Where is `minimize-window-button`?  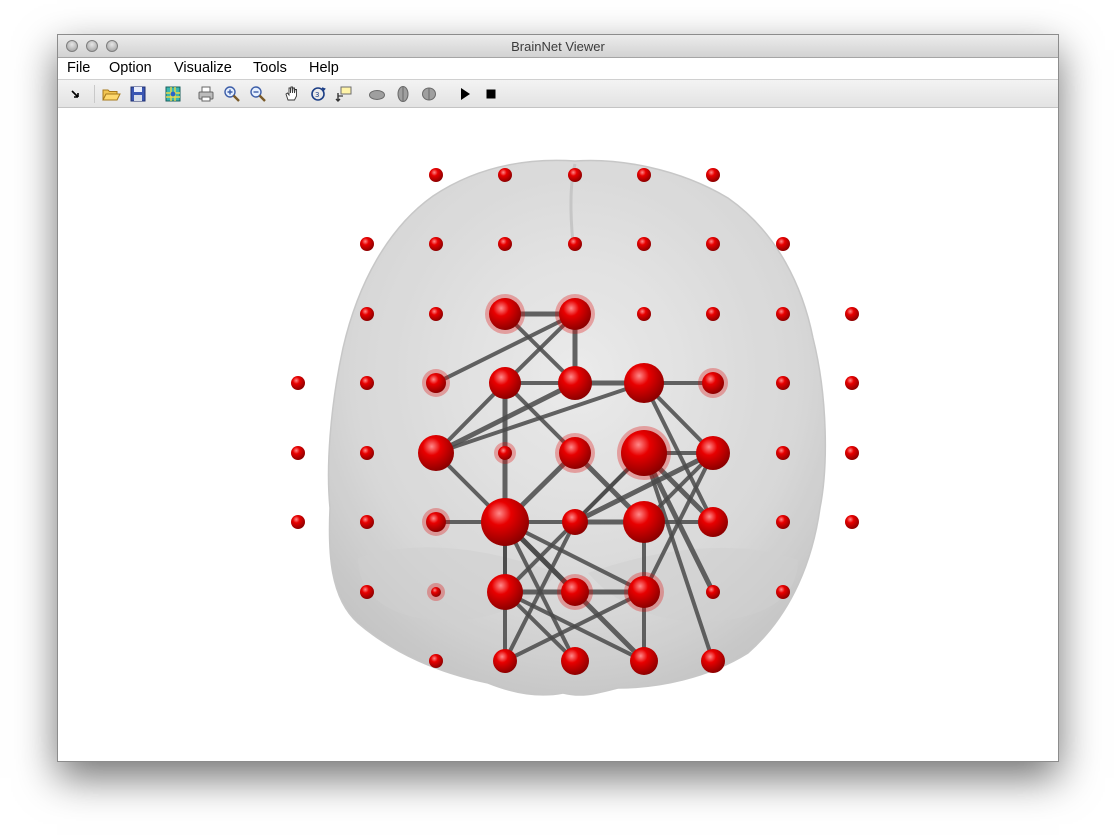 minimize-window-button is located at coordinates (92, 46).